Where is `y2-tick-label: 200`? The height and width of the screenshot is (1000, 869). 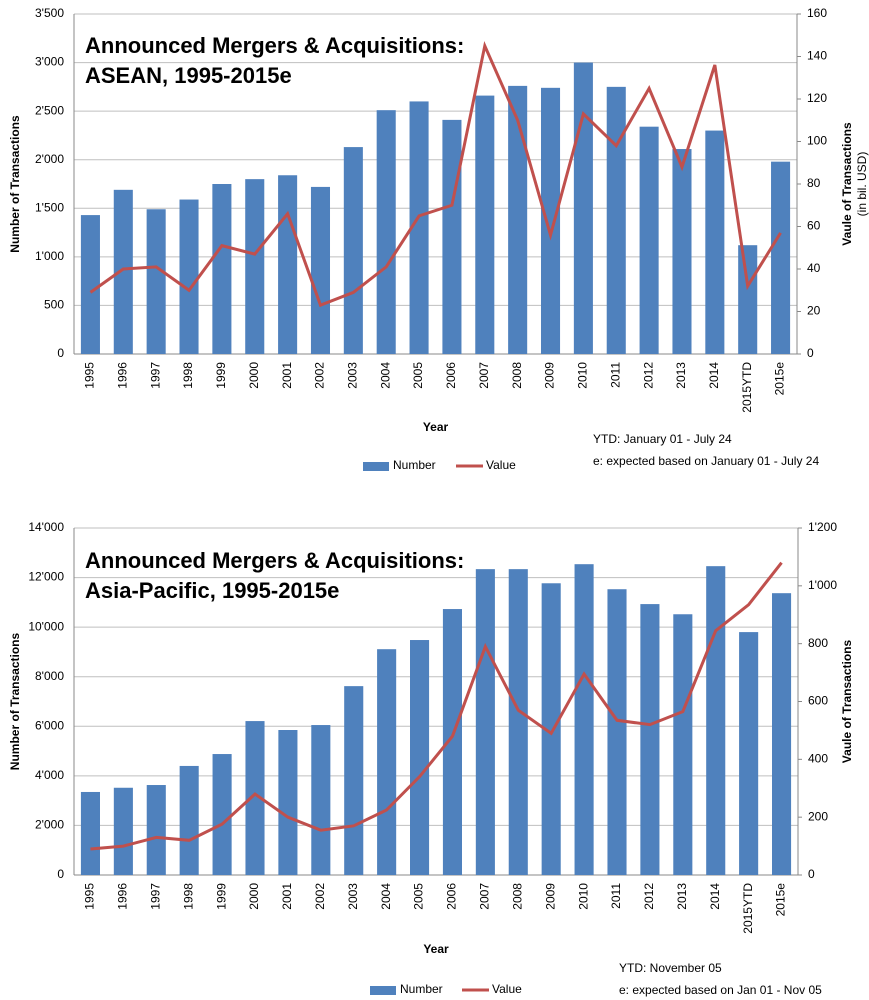
y2-tick-label: 200 is located at coordinates (818, 816).